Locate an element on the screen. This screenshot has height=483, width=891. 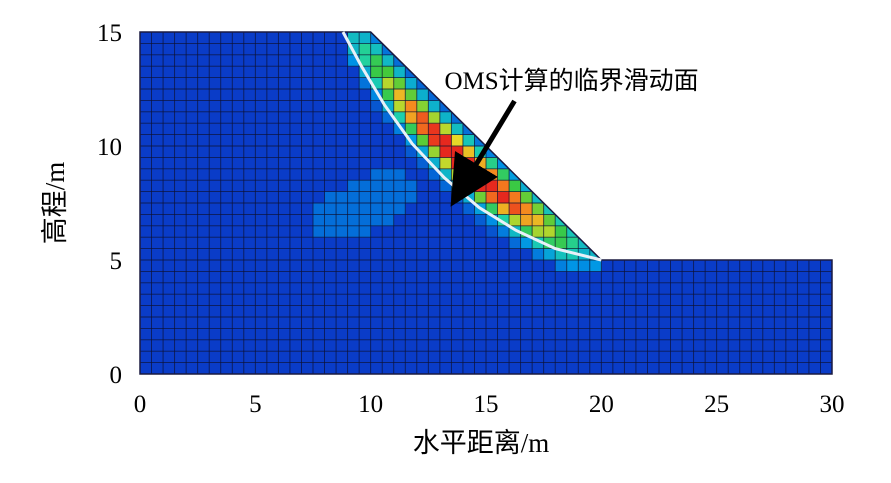
x-tick-label: 20 is located at coordinates (601, 404).